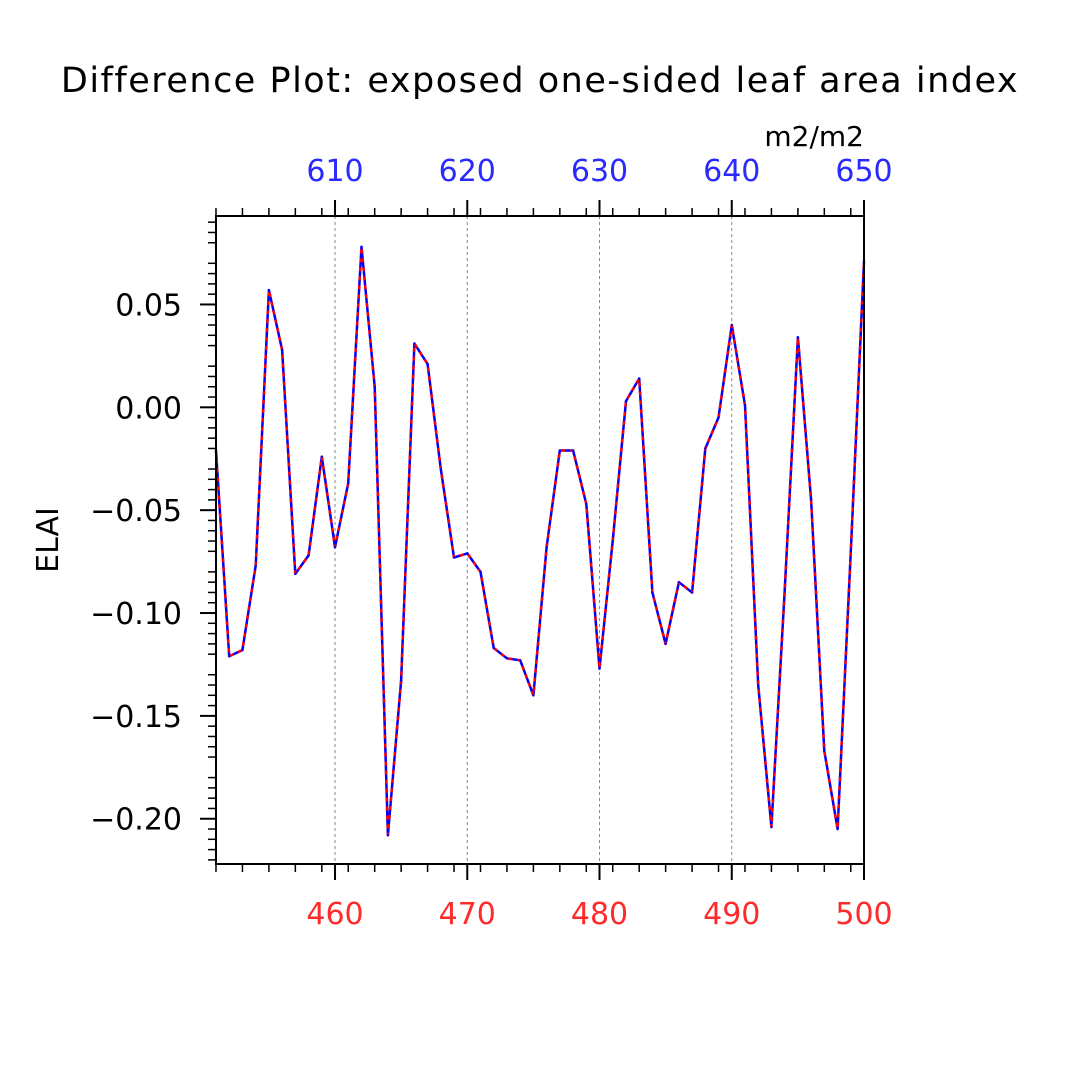 The image size is (1080, 1080). I want to click on top-tick-label: 630, so click(599, 171).